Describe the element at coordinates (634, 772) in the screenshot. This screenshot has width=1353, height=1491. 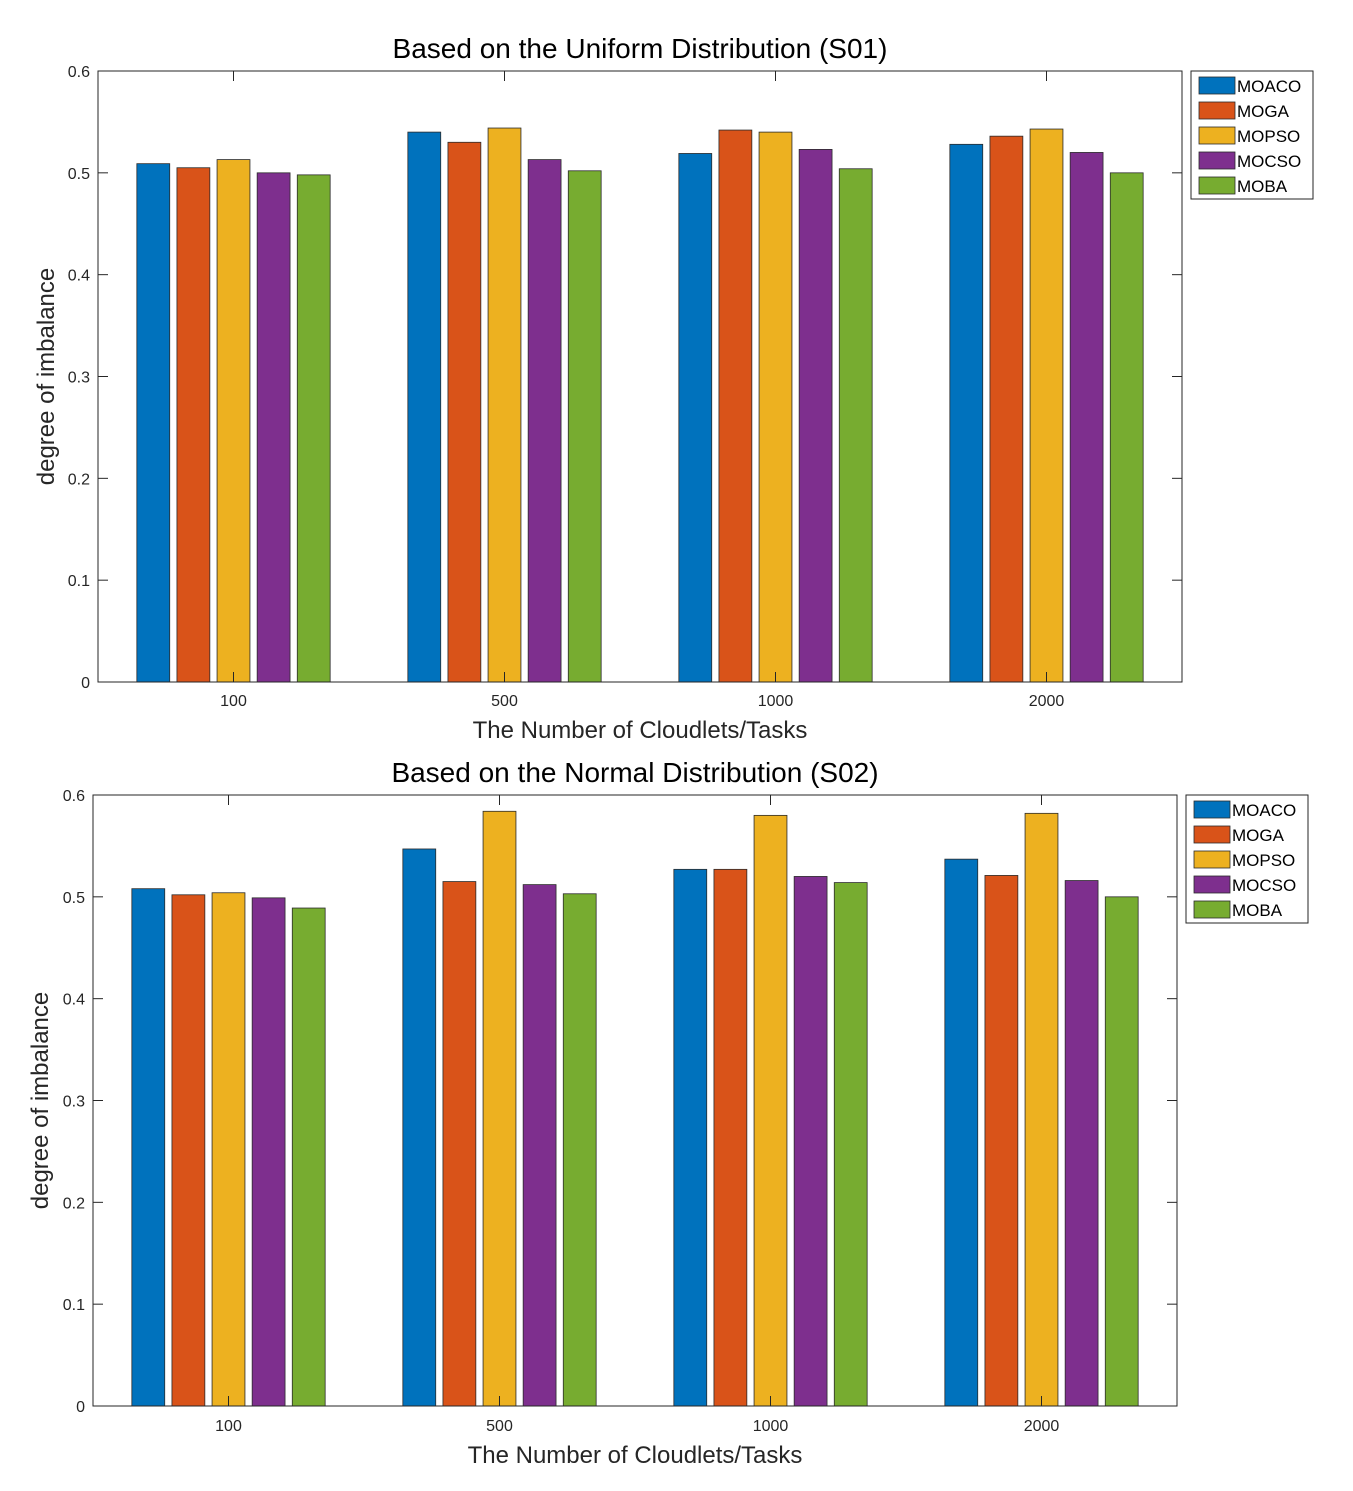
I see `chart-title: Based on the Normal Distribution (S02)` at that location.